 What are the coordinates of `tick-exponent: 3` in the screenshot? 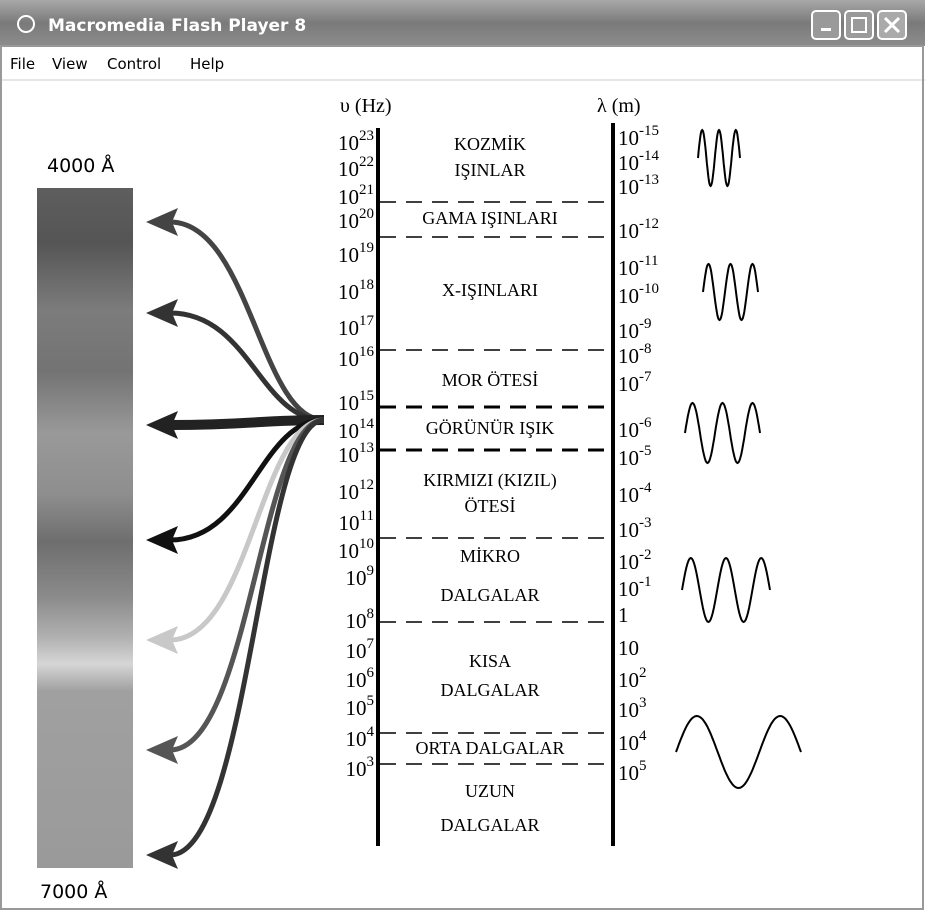 It's located at (643, 703).